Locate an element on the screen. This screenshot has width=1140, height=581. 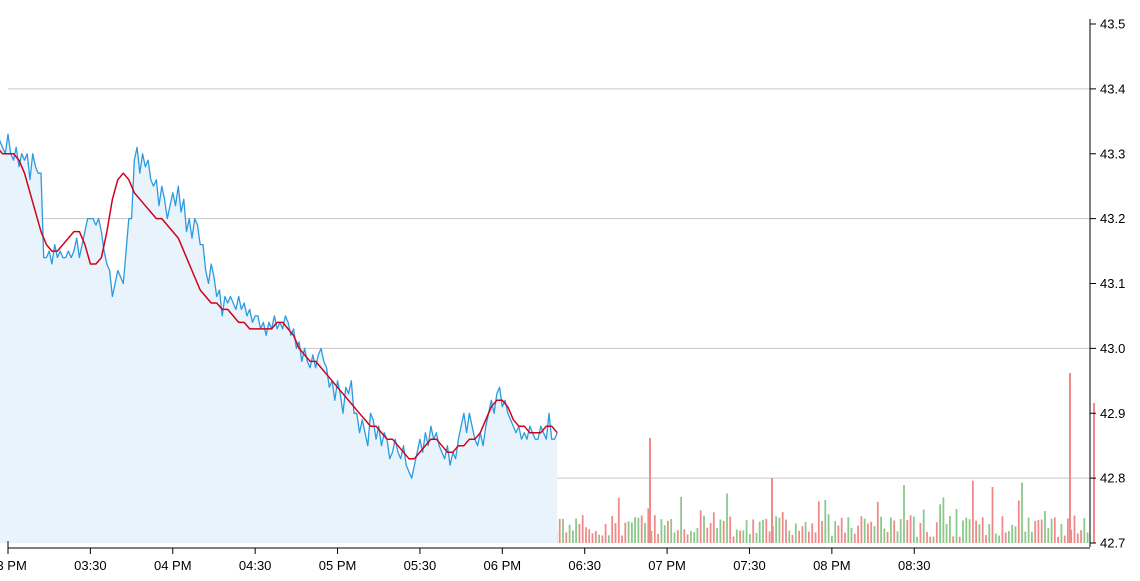
x-tick-label: 07 PM is located at coordinates (667, 565).